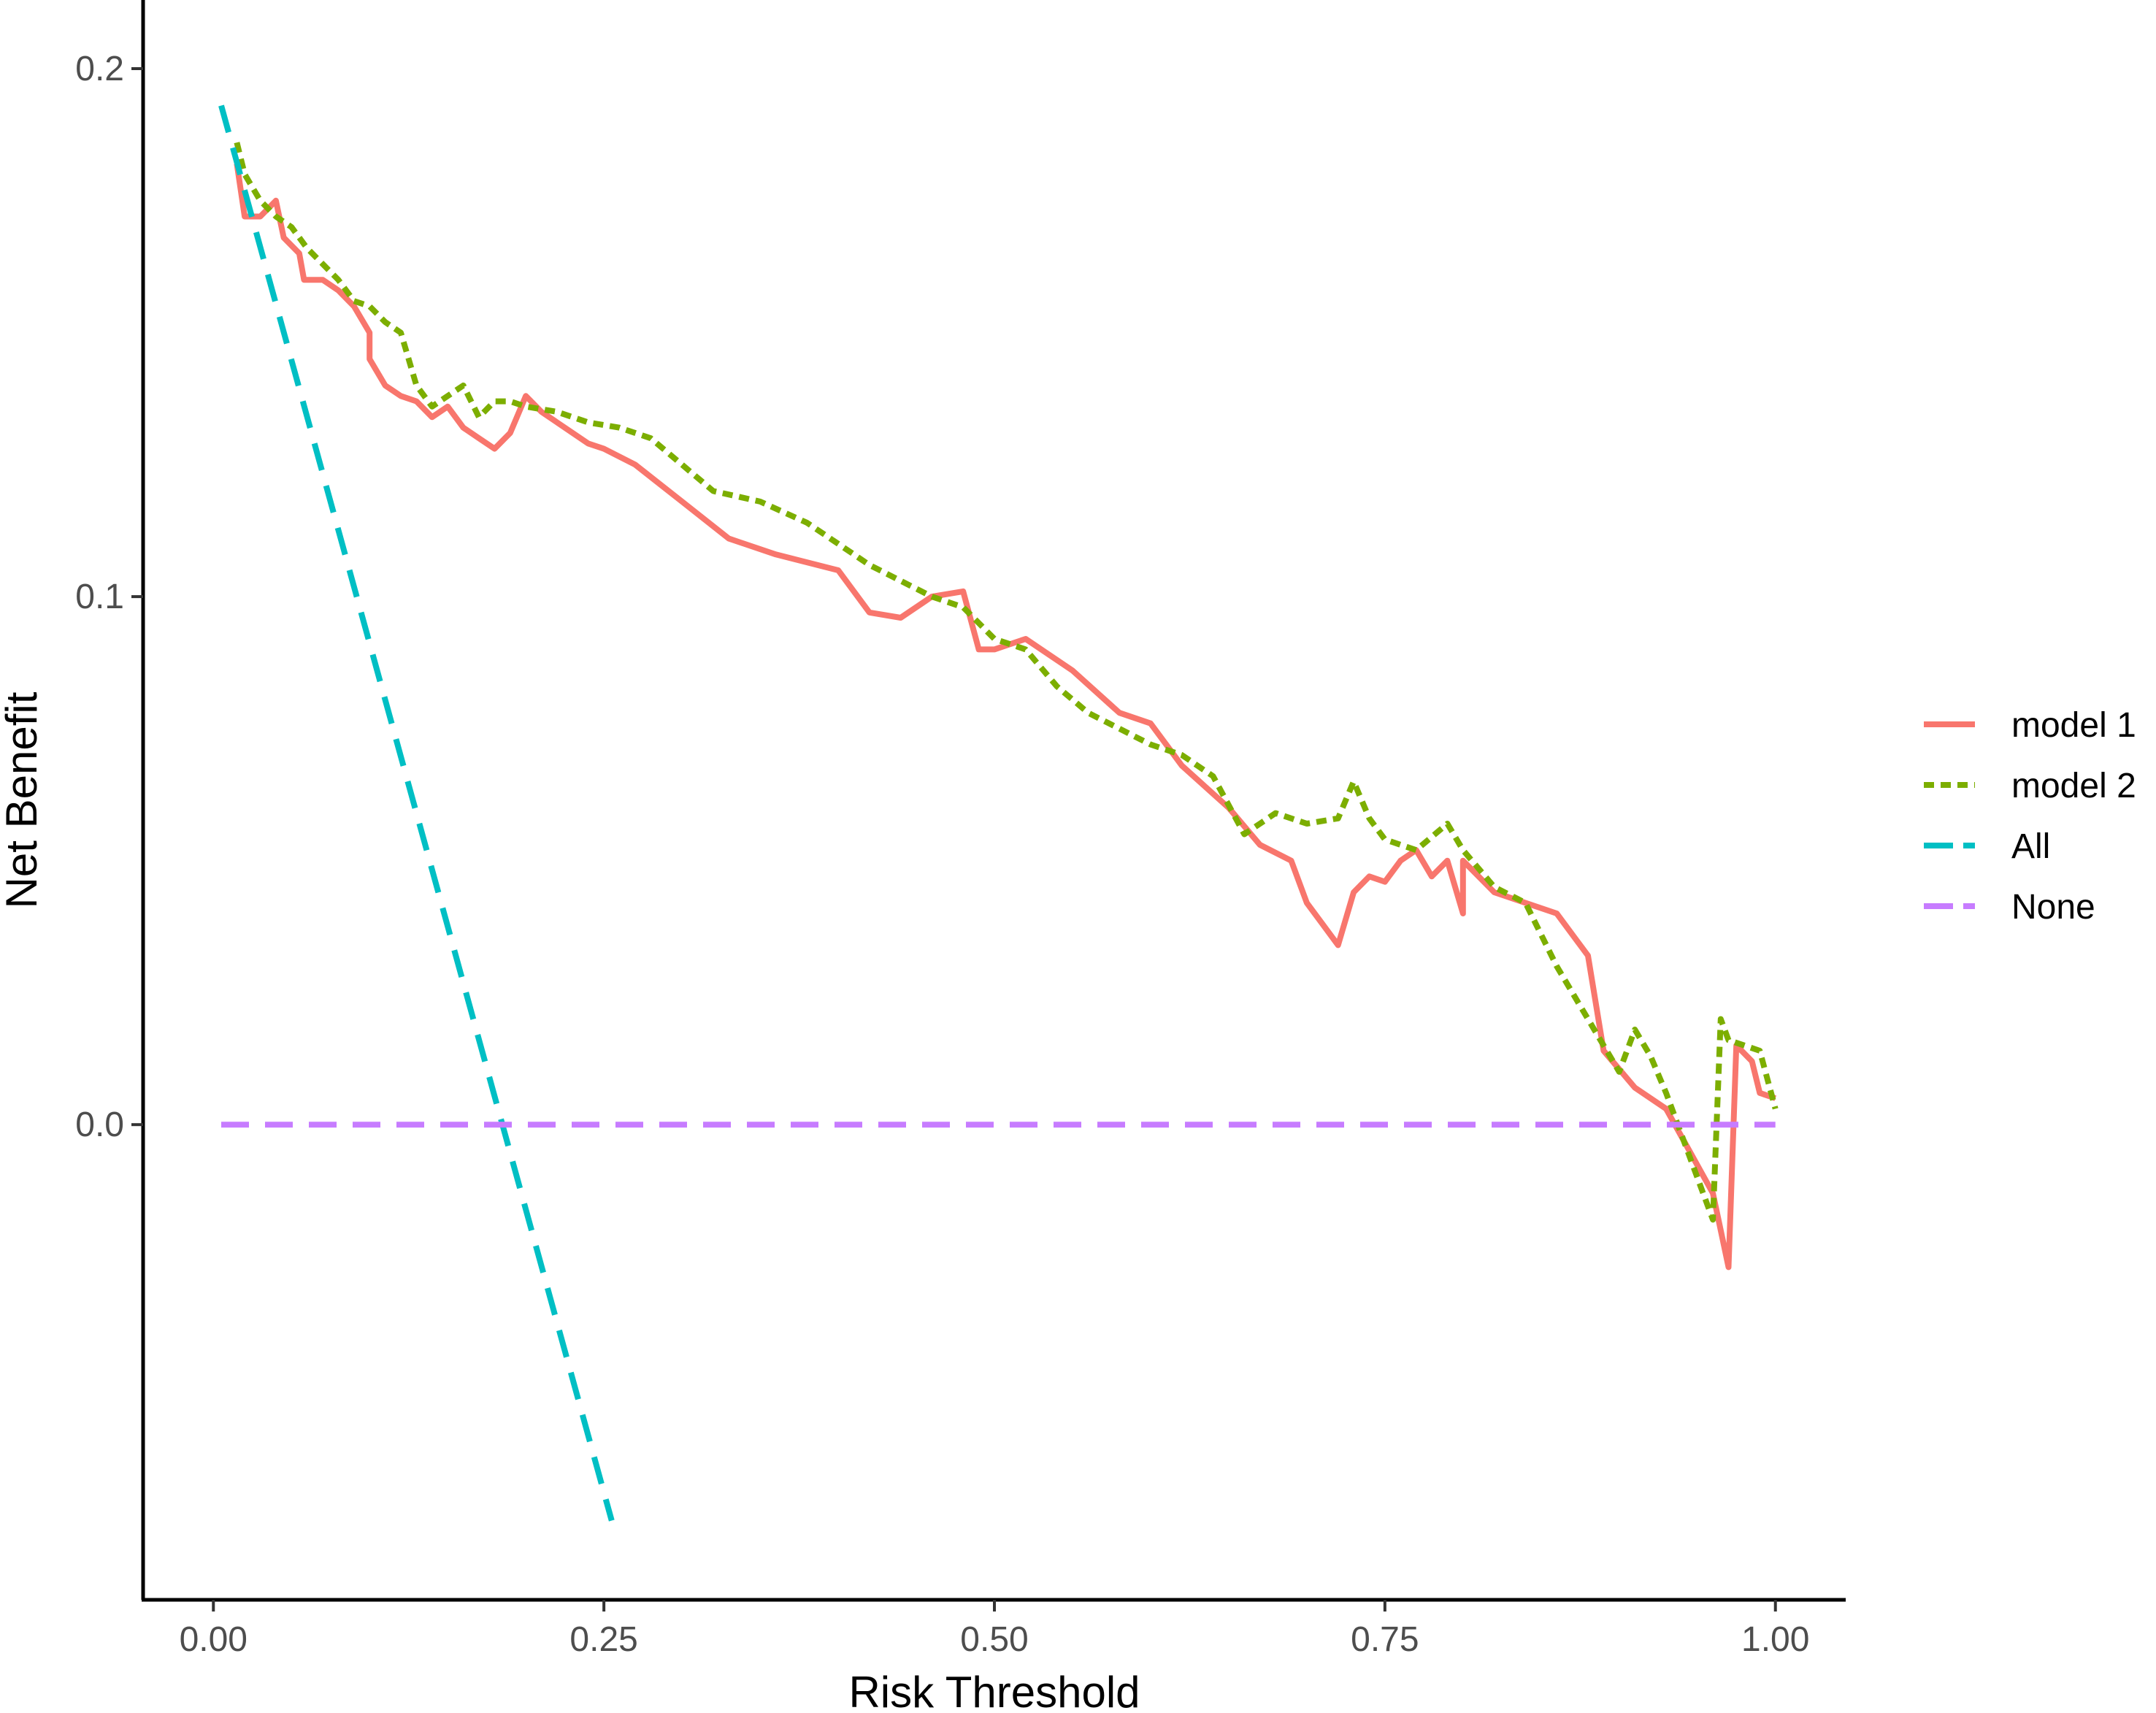 The width and height of the screenshot is (2156, 1713). Describe the element at coordinates (2030, 846) in the screenshot. I see `legend-label-all: All` at that location.